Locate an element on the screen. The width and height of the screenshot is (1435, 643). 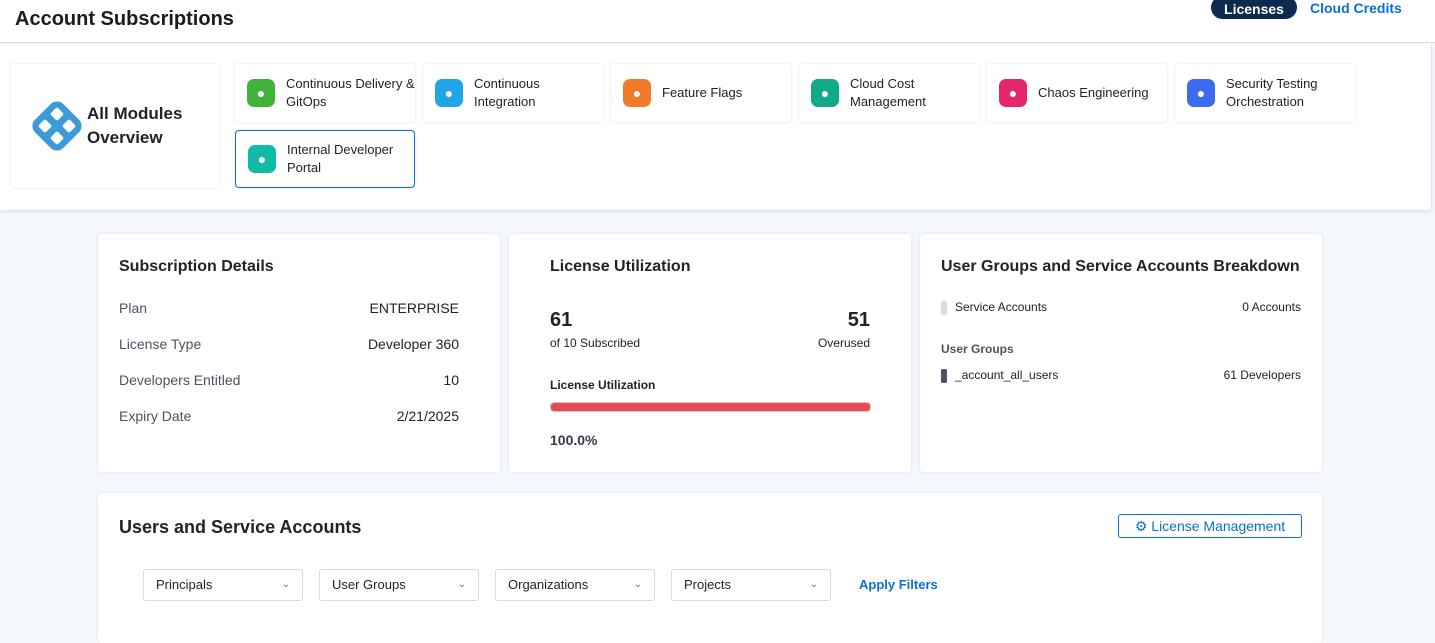
filter-dropdown: Projects ⌄ is located at coordinates (751, 585).